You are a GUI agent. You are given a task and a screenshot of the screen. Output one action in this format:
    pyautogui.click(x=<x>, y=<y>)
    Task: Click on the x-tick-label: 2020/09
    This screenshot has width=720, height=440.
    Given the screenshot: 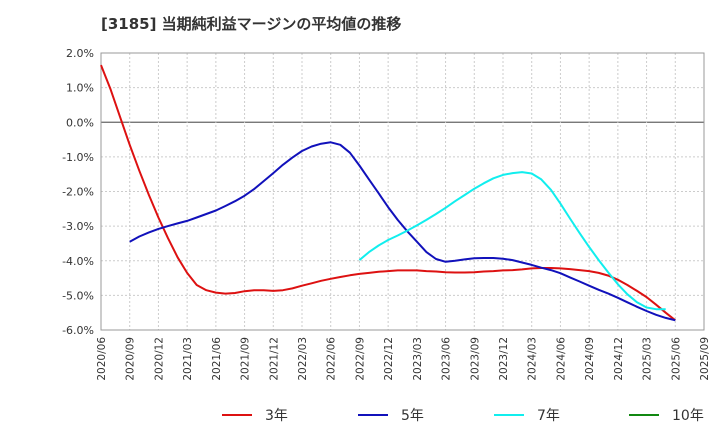 What is the action you would take?
    pyautogui.click(x=131, y=359)
    